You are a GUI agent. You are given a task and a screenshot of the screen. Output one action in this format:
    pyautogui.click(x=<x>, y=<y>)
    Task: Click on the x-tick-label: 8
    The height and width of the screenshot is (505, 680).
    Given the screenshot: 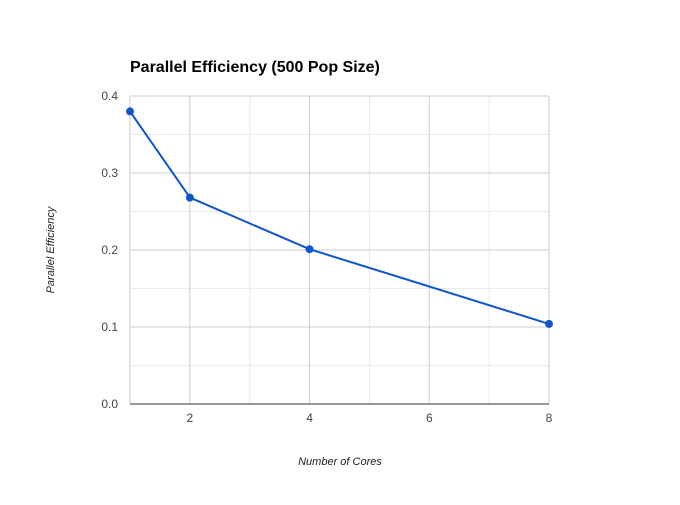 What is the action you would take?
    pyautogui.click(x=549, y=418)
    